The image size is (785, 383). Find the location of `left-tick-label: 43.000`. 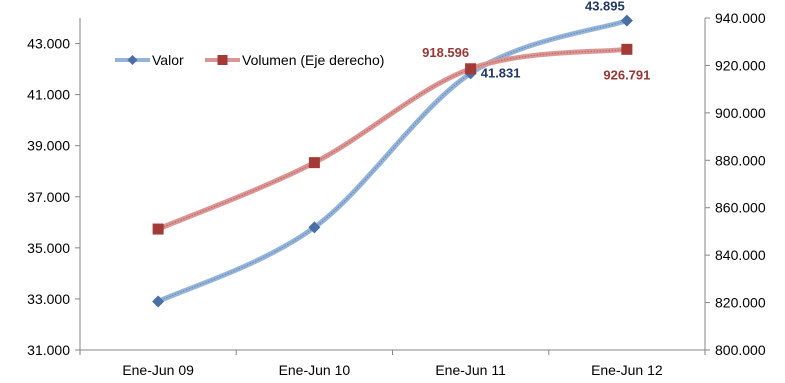

left-tick-label: 43.000 is located at coordinates (48, 44).